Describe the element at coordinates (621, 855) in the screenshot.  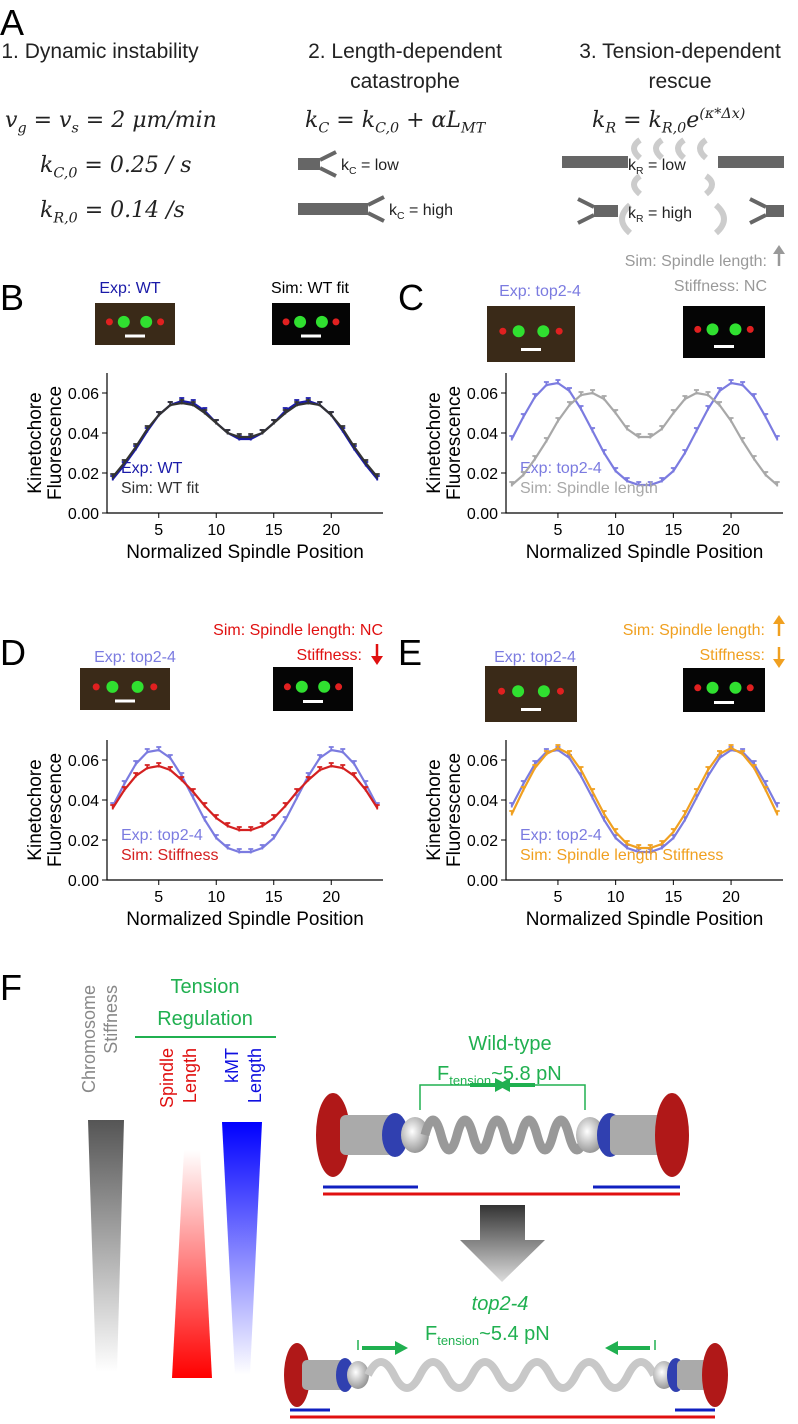
I see `legend-entry: Sim: Spindle length Stiffness` at that location.